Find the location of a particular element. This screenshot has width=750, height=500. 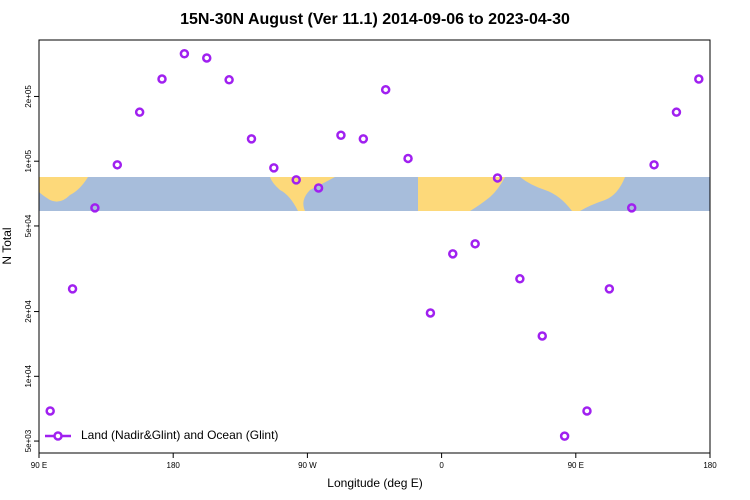

x-tick-label: 0 is located at coordinates (441, 465).